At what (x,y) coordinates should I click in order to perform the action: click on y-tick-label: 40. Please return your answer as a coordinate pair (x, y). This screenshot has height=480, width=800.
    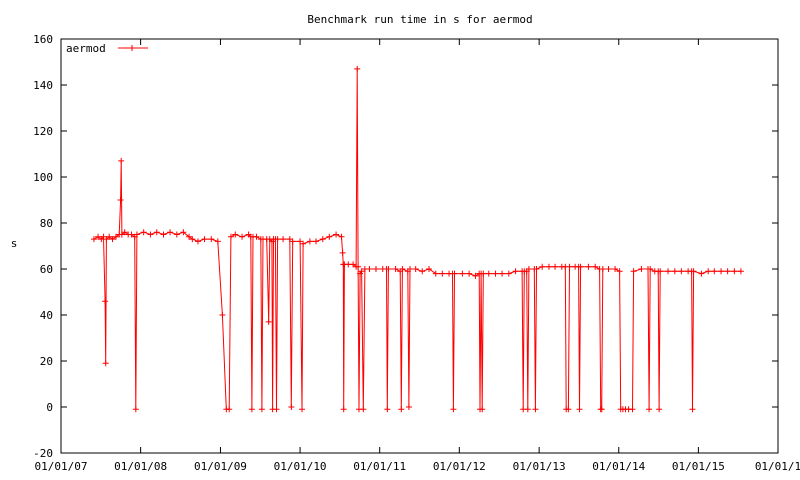
    Looking at the image, I should click on (46, 315).